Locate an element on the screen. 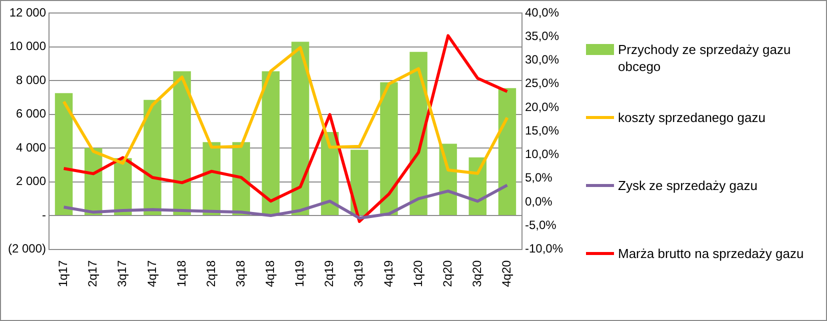  x-tick-label: 3q19 is located at coordinates (359, 274).